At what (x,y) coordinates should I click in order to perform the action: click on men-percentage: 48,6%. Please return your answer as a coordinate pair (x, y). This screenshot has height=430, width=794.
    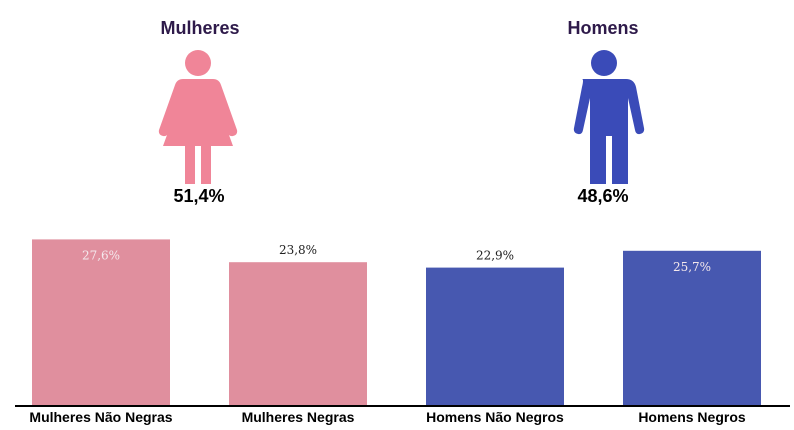
    Looking at the image, I should click on (603, 196).